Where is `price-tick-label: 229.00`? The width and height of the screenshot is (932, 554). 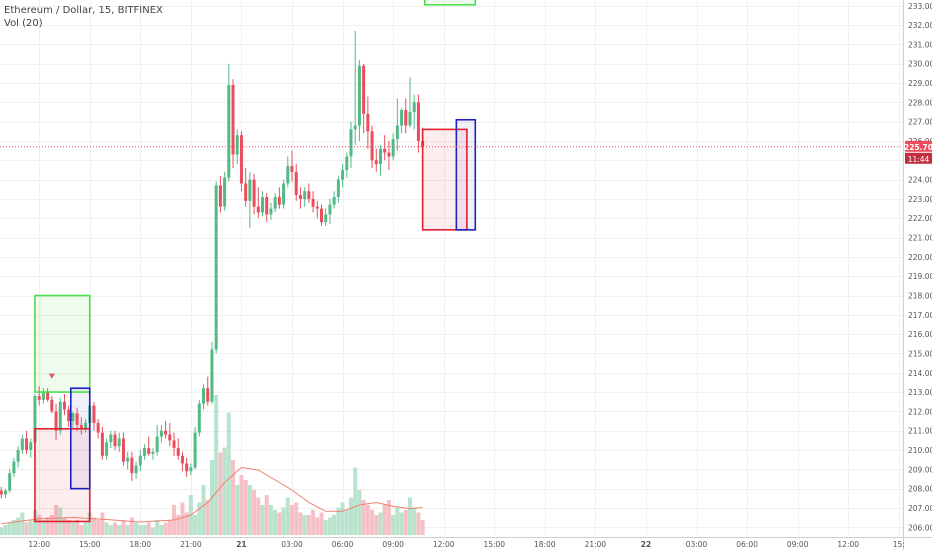
price-tick-label: 229.00 is located at coordinates (920, 83).